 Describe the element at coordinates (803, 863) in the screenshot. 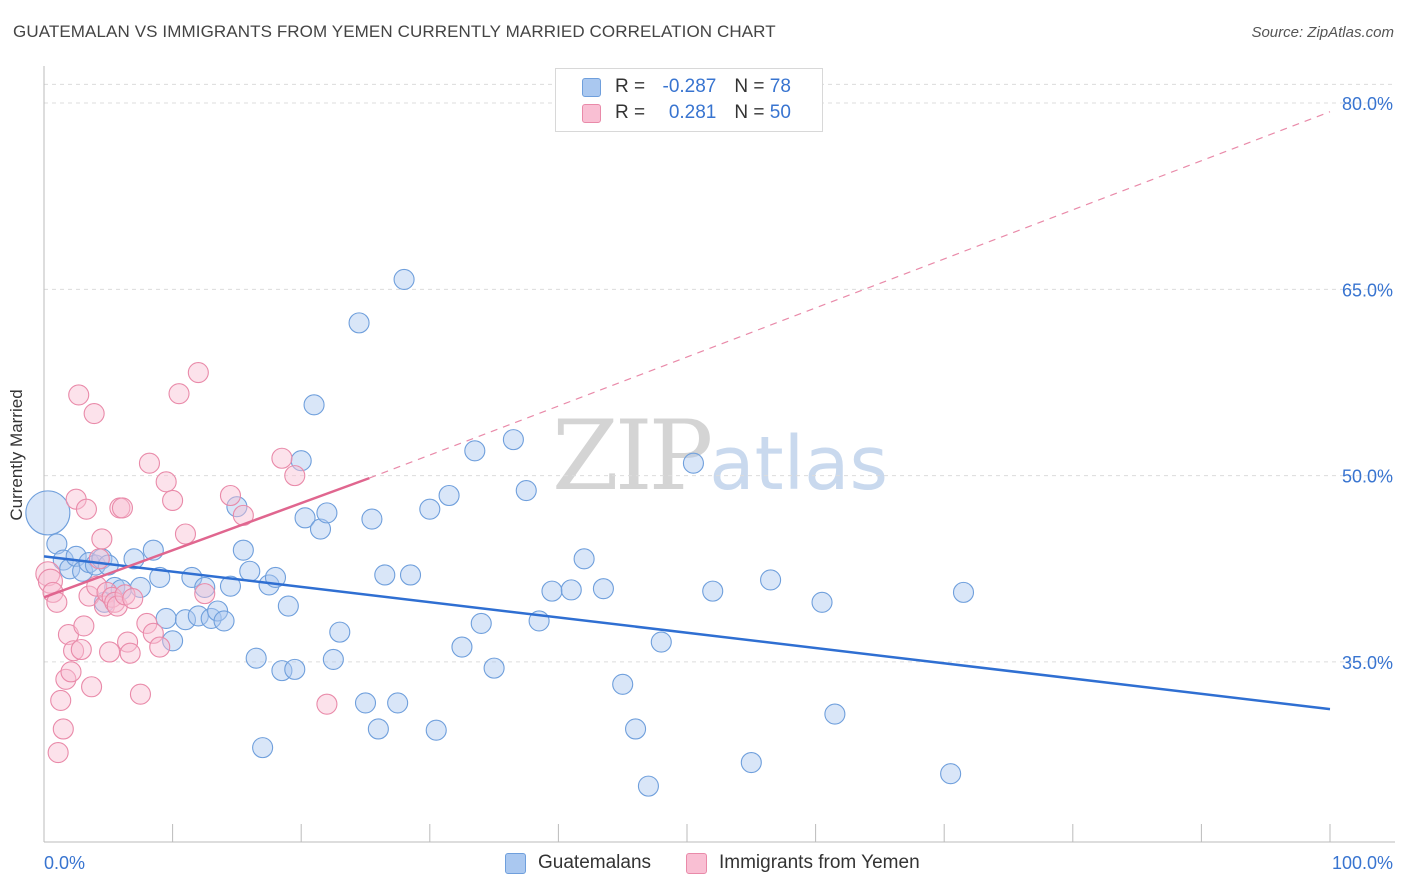

I see `bottom-legend-yemen: Immigrants from Yemen` at that location.